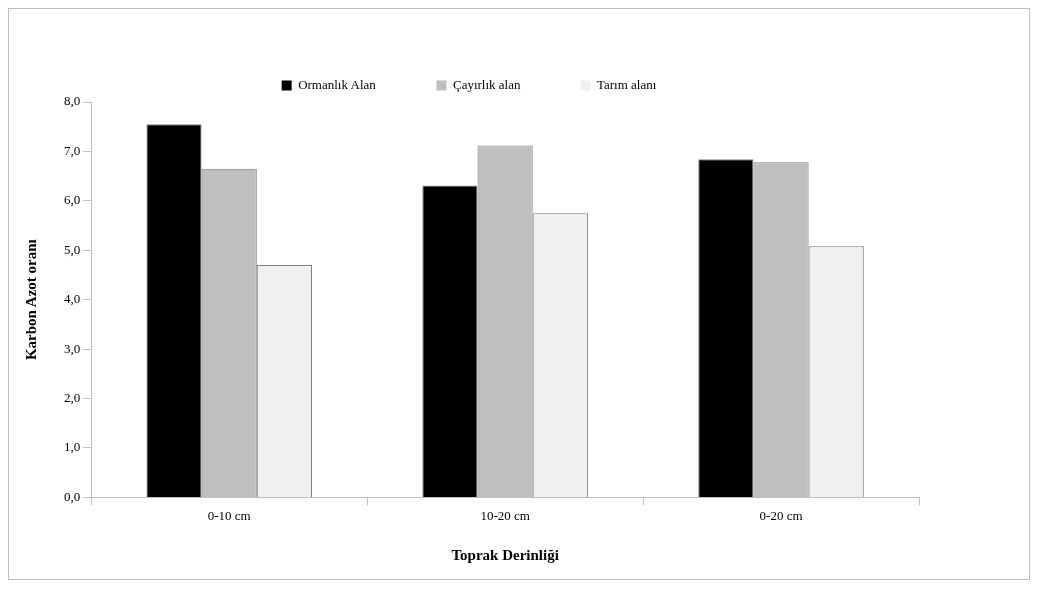  I want to click on y-tick-label: 6,0, so click(72, 200).